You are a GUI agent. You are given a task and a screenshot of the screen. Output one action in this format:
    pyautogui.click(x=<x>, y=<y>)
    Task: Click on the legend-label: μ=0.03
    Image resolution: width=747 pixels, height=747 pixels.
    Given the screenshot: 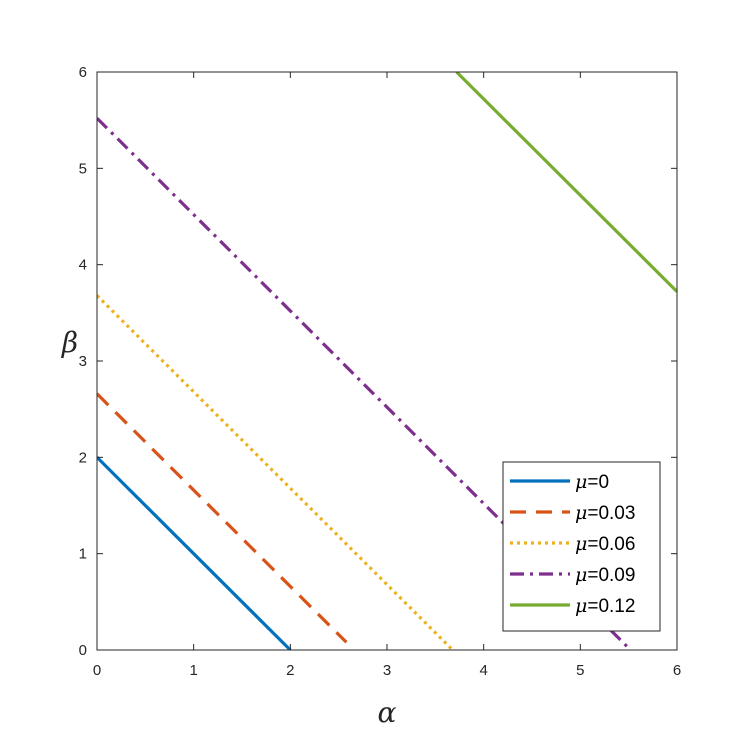 What is the action you would take?
    pyautogui.click(x=605, y=513)
    